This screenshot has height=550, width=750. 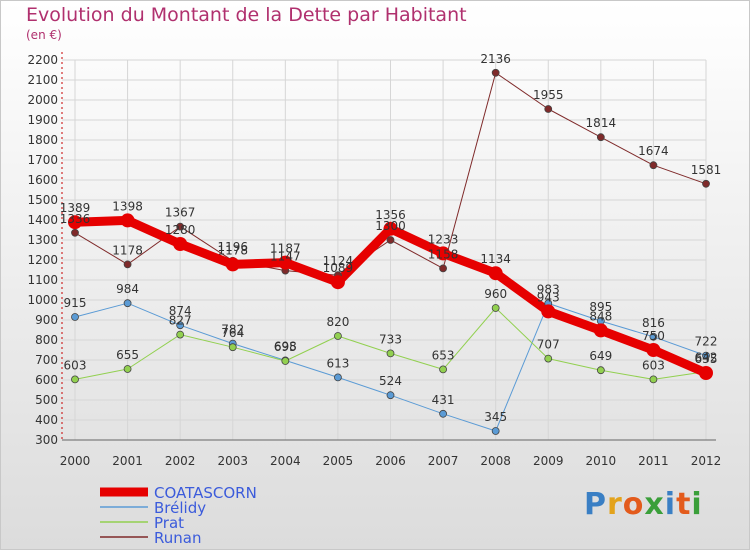 I want to click on y-tick-label: 2100, so click(x=42, y=80).